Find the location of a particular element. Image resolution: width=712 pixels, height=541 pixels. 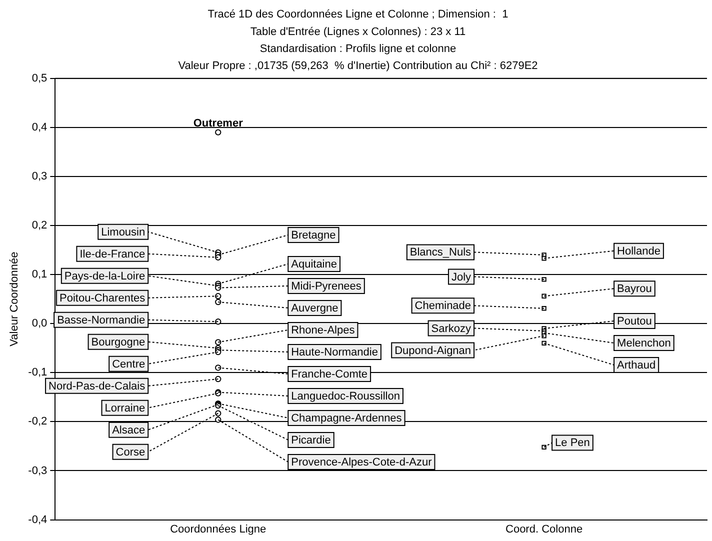

annotation: Haute-Normandie is located at coordinates (334, 352).